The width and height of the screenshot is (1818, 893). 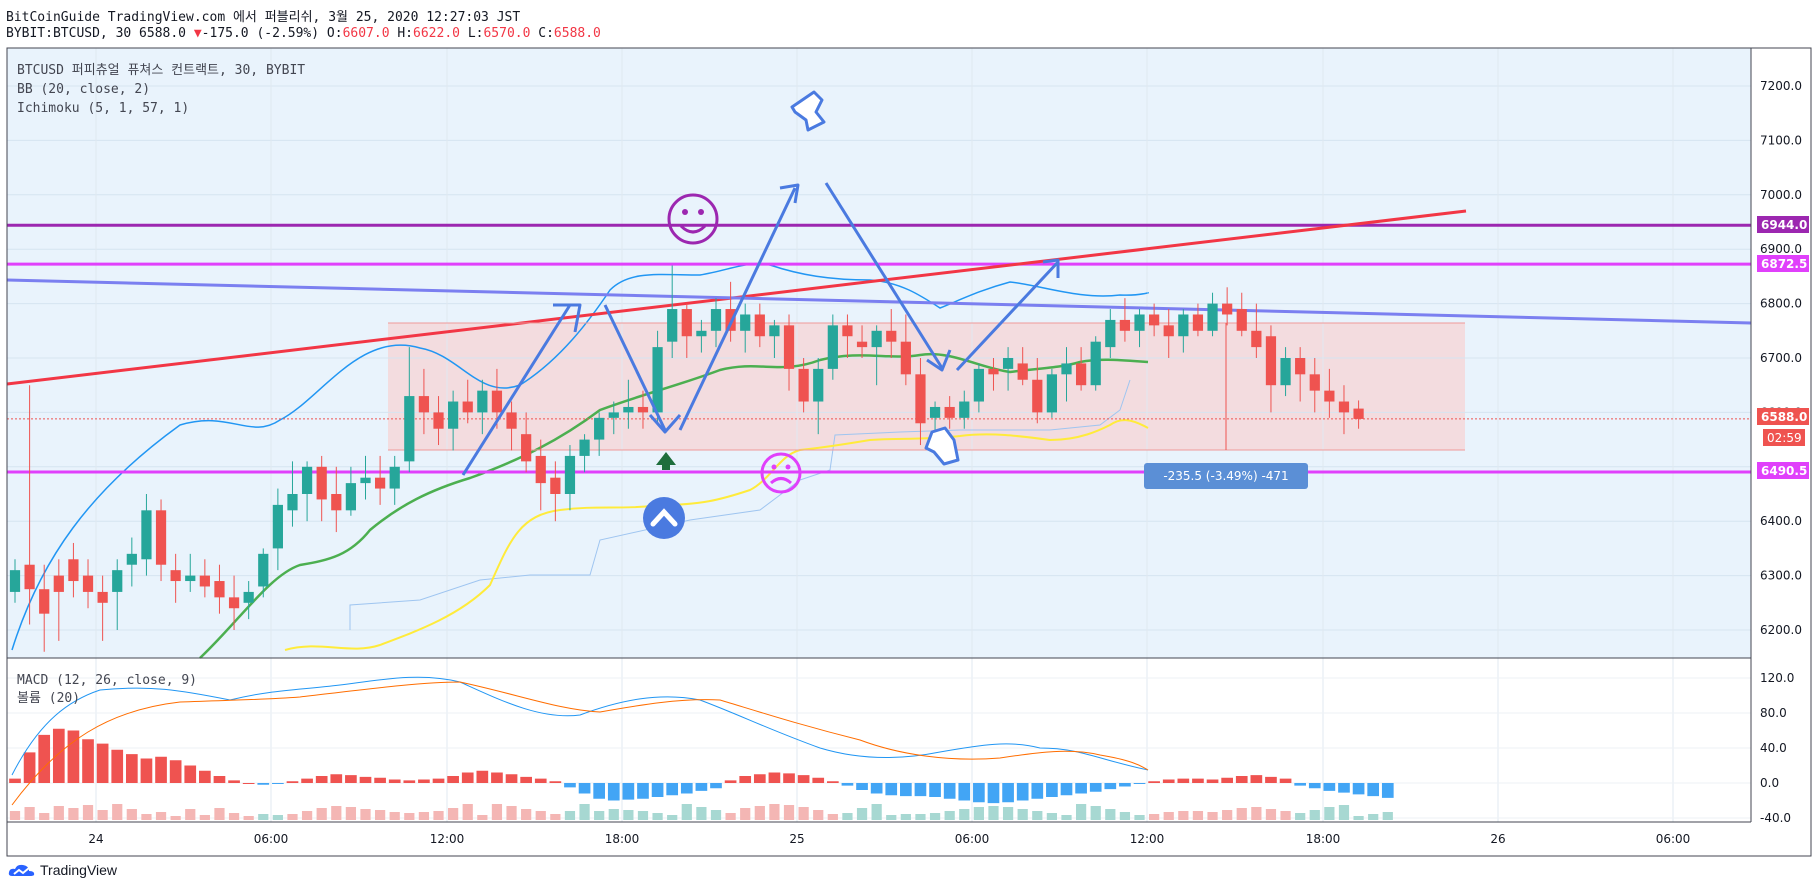 What do you see at coordinates (664, 518) in the screenshot?
I see `chevron-up-circle-icon` at bounding box center [664, 518].